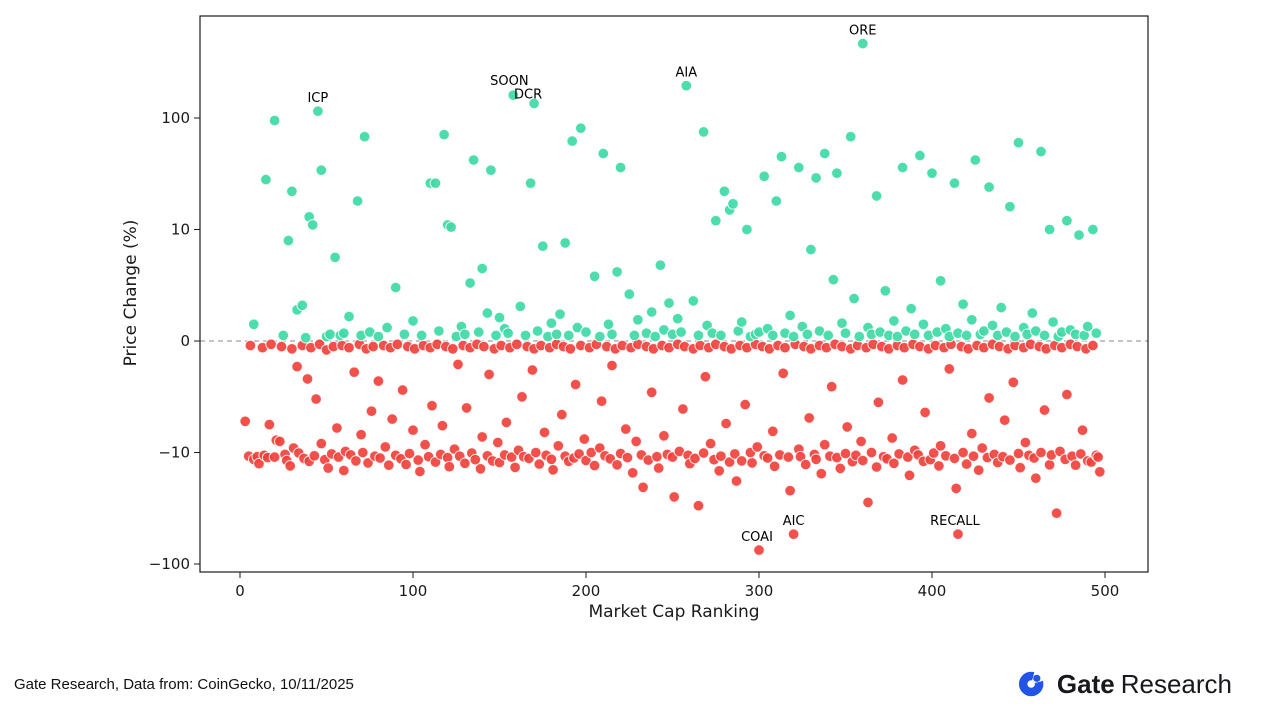  Describe the element at coordinates (413, 591) in the screenshot. I see `x-tick-label: 100` at that location.